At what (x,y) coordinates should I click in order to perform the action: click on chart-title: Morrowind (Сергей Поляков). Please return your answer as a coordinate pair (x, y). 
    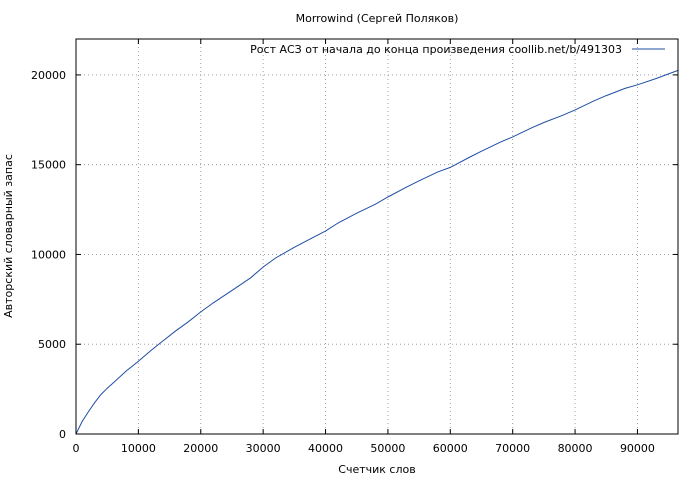
    Looking at the image, I should click on (377, 18).